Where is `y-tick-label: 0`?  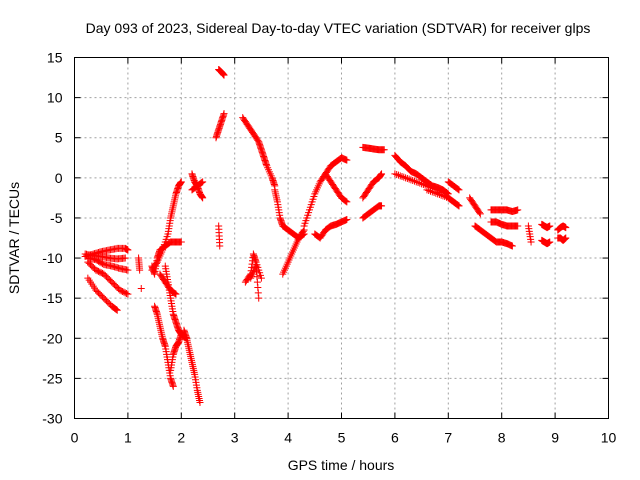
y-tick-label: 0 is located at coordinates (59, 178).